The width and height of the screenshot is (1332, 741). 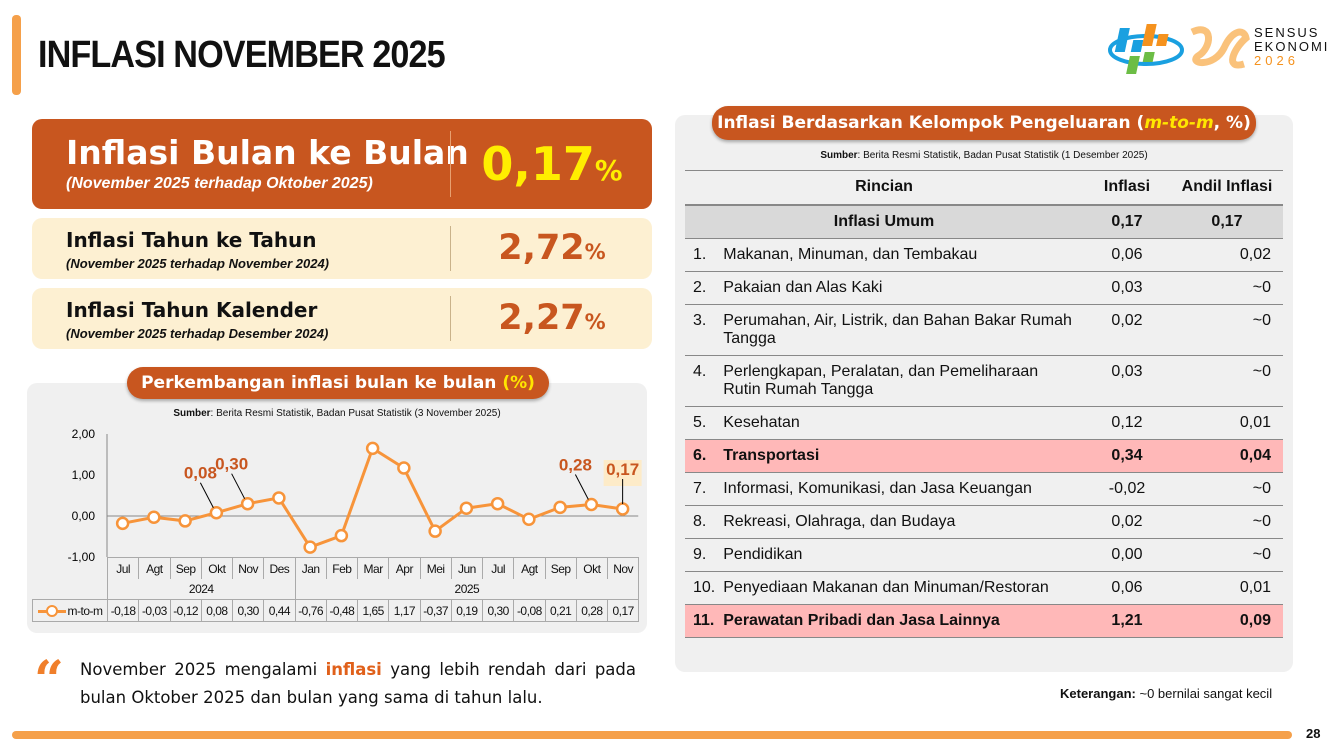 I want to click on table-row: 1. Makanan, Minuman, dan Tembakau 0,06 0,02, so click(x=984, y=255).